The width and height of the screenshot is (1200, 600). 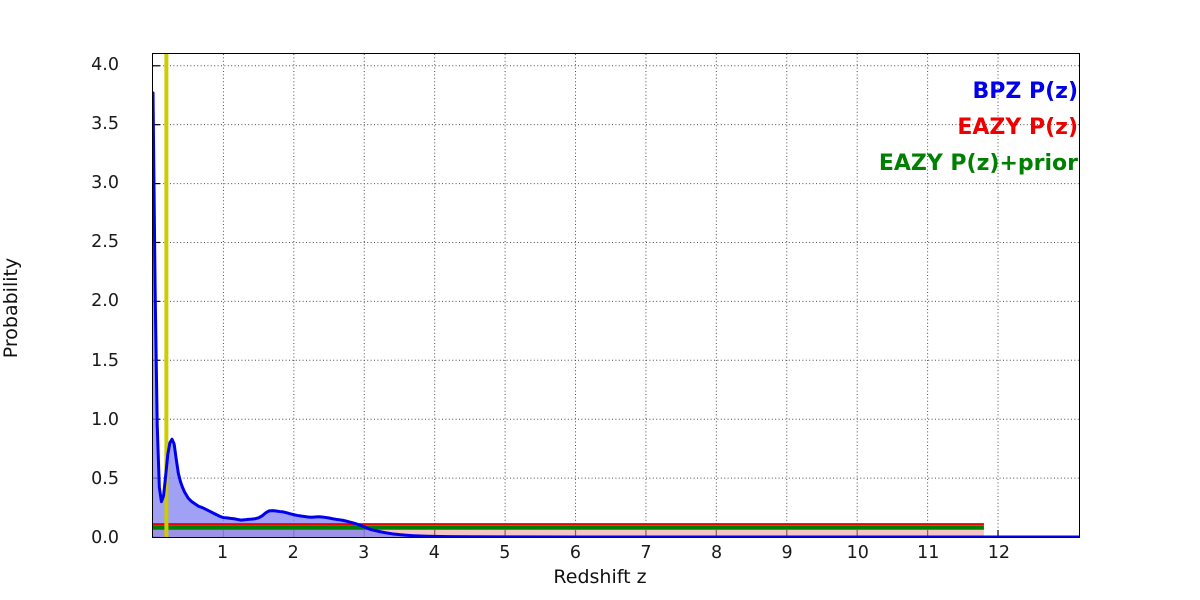 What do you see at coordinates (928, 553) in the screenshot?
I see `x-tick-label: 11` at bounding box center [928, 553].